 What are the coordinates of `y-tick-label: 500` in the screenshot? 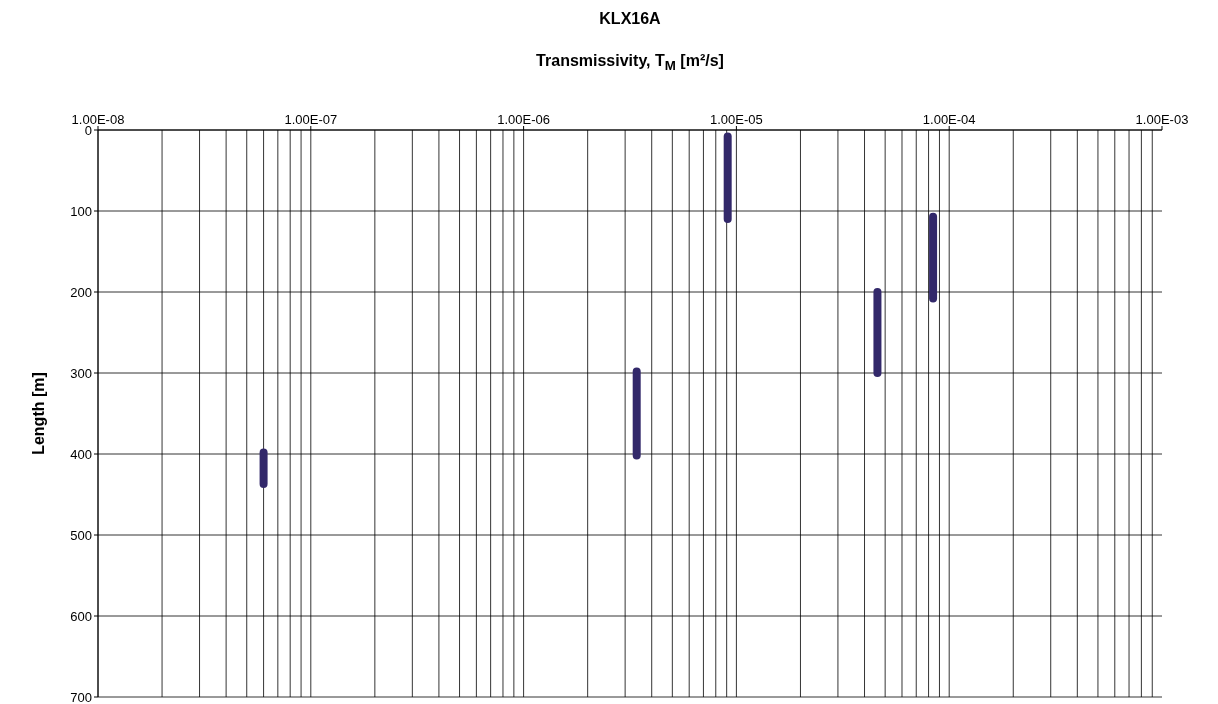 It's located at (81, 535).